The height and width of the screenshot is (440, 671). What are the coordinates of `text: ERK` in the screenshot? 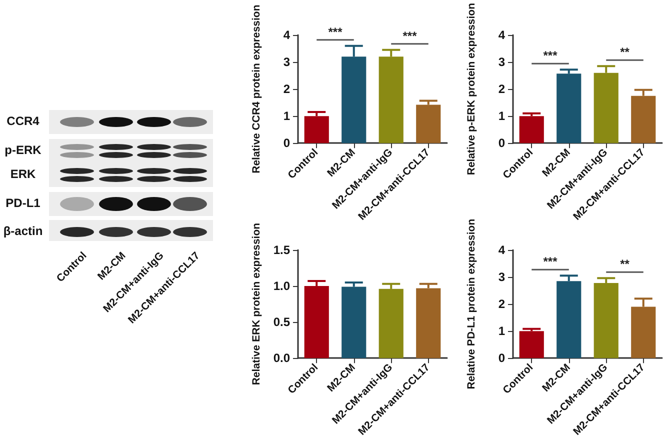 It's located at (23, 174).